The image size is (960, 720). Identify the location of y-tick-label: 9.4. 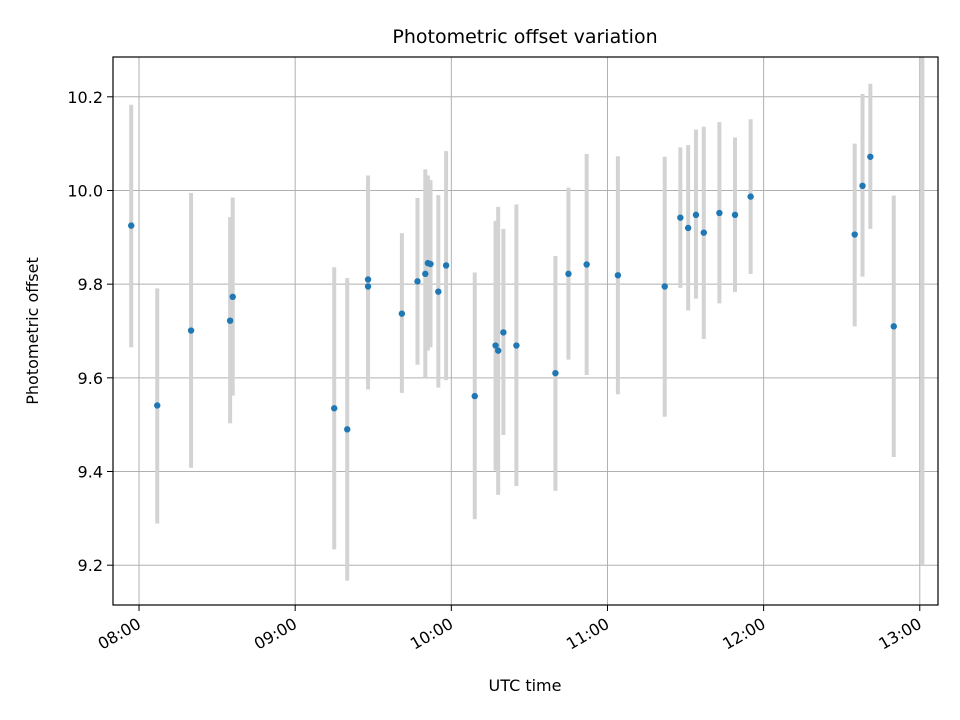
(90, 472).